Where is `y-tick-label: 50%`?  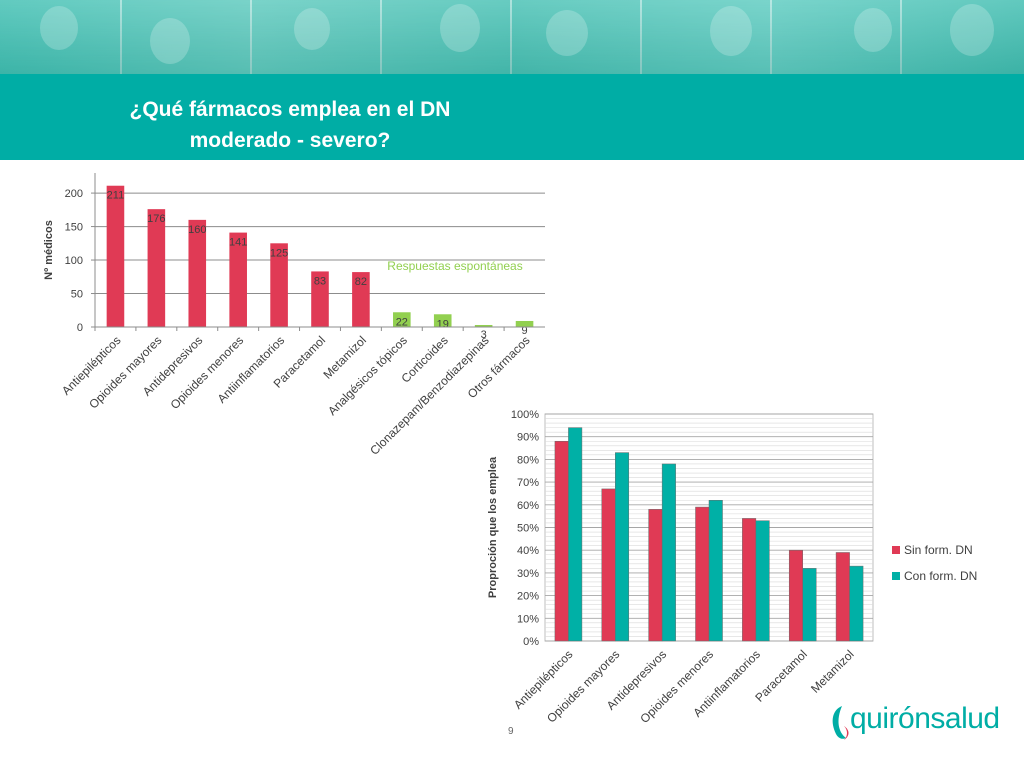 y-tick-label: 50% is located at coordinates (528, 529).